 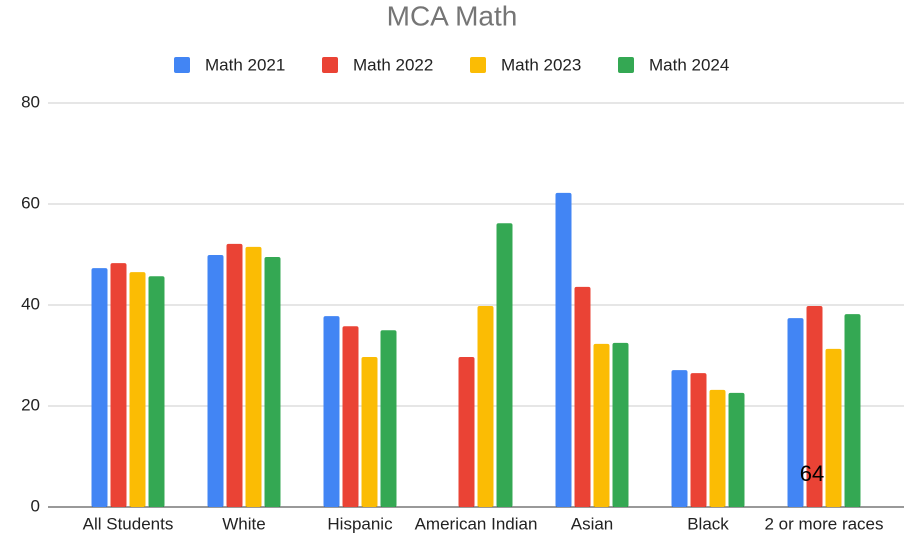 What do you see at coordinates (452, 15) in the screenshot?
I see `chart-title: MCA Math` at bounding box center [452, 15].